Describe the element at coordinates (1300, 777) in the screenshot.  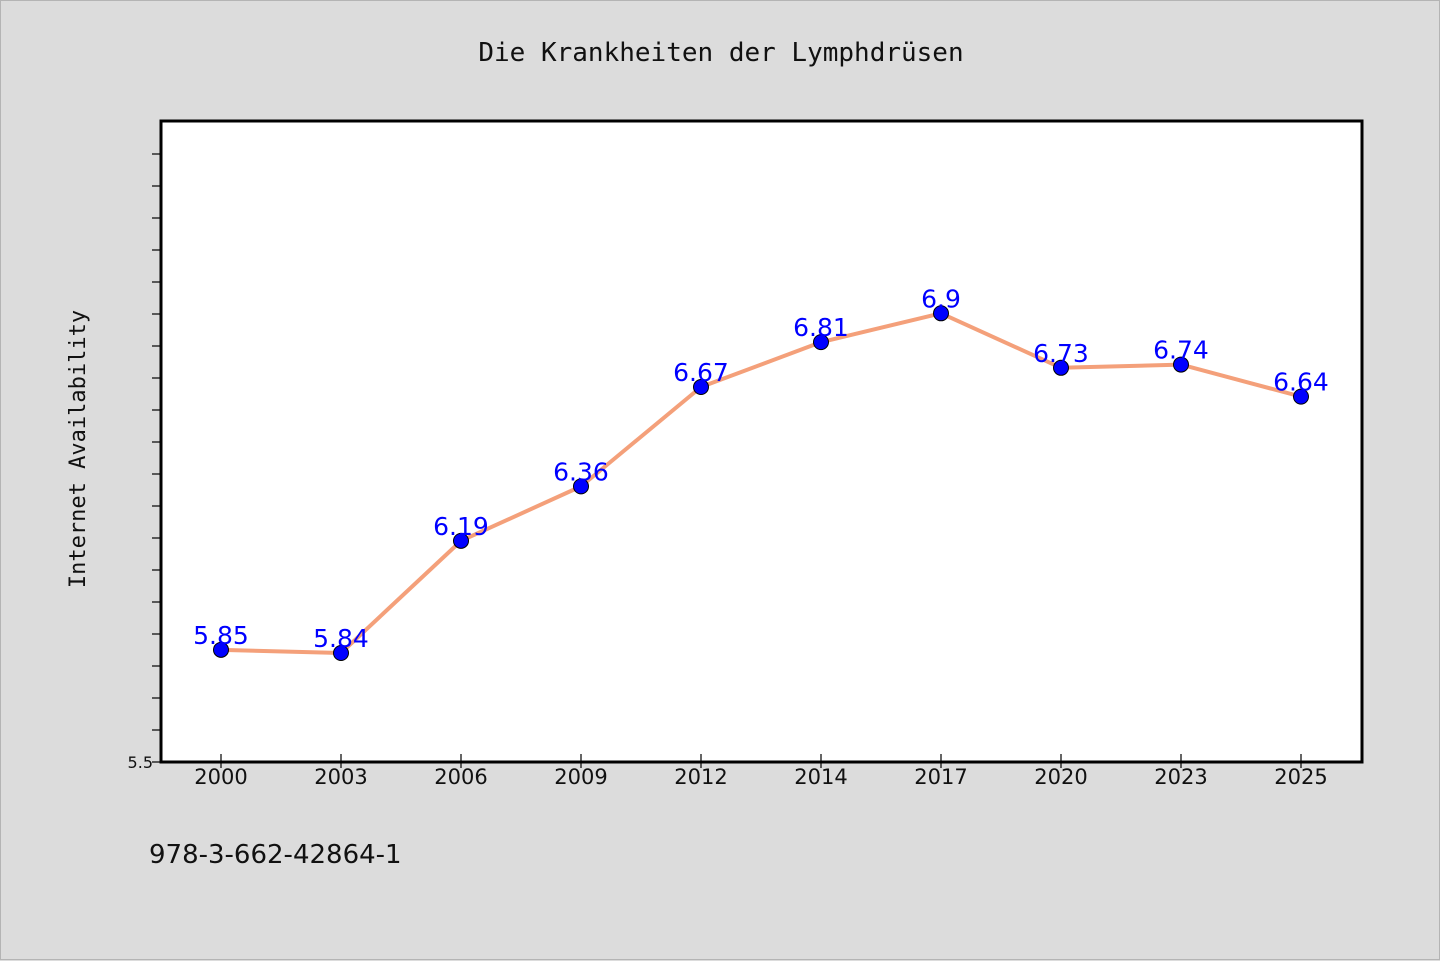
I see `x-tick-label: 2025` at that location.